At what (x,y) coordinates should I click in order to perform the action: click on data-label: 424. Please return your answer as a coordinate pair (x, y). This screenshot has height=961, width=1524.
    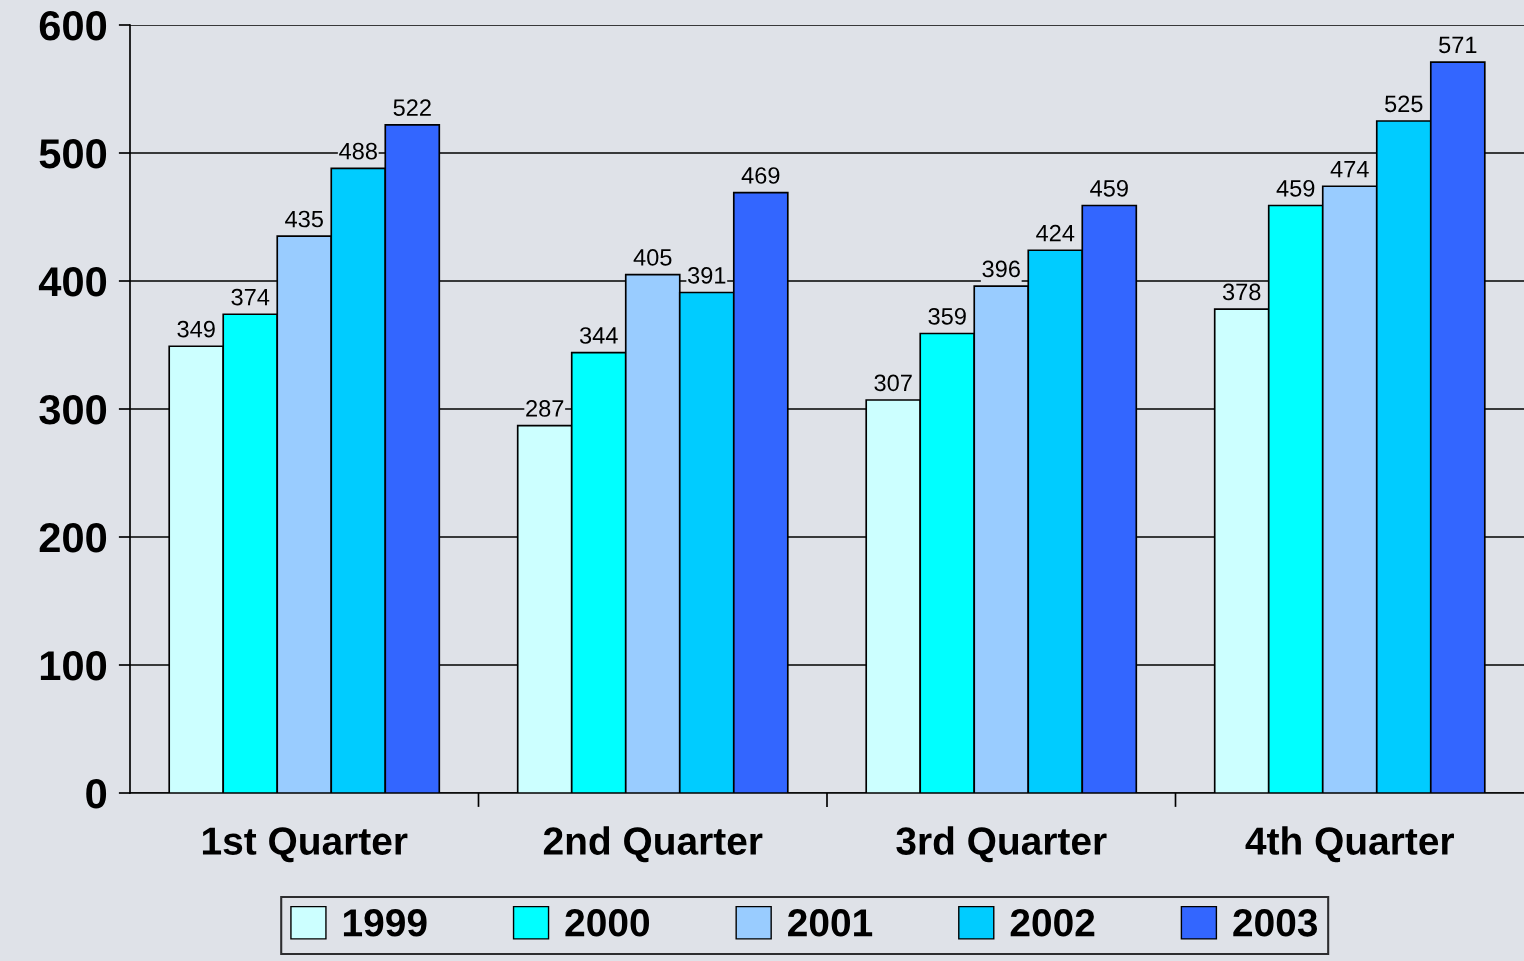
    Looking at the image, I should click on (1055, 233).